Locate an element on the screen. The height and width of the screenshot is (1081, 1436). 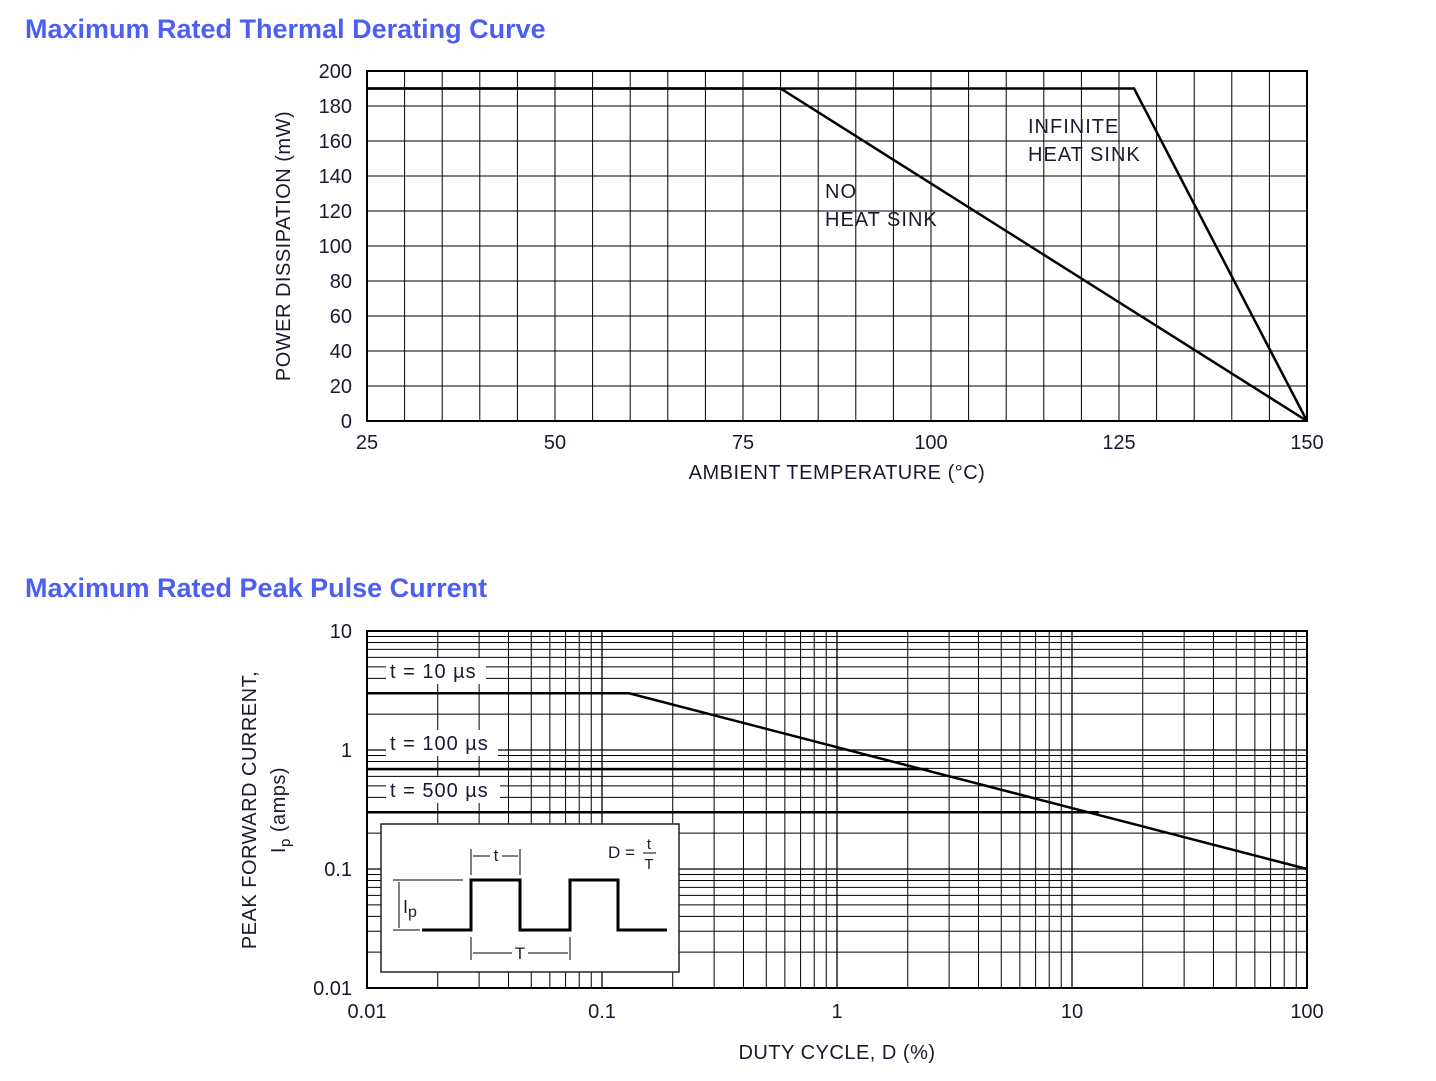
series-label: t = 10 µs is located at coordinates (433, 672).